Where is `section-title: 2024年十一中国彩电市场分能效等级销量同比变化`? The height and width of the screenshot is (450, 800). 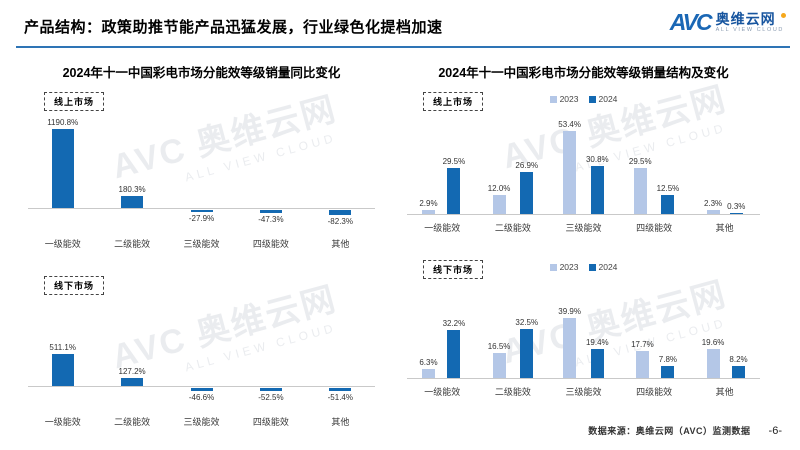 section-title: 2024年十一中国彩电市场分能效等级销量同比变化 is located at coordinates (201, 73).